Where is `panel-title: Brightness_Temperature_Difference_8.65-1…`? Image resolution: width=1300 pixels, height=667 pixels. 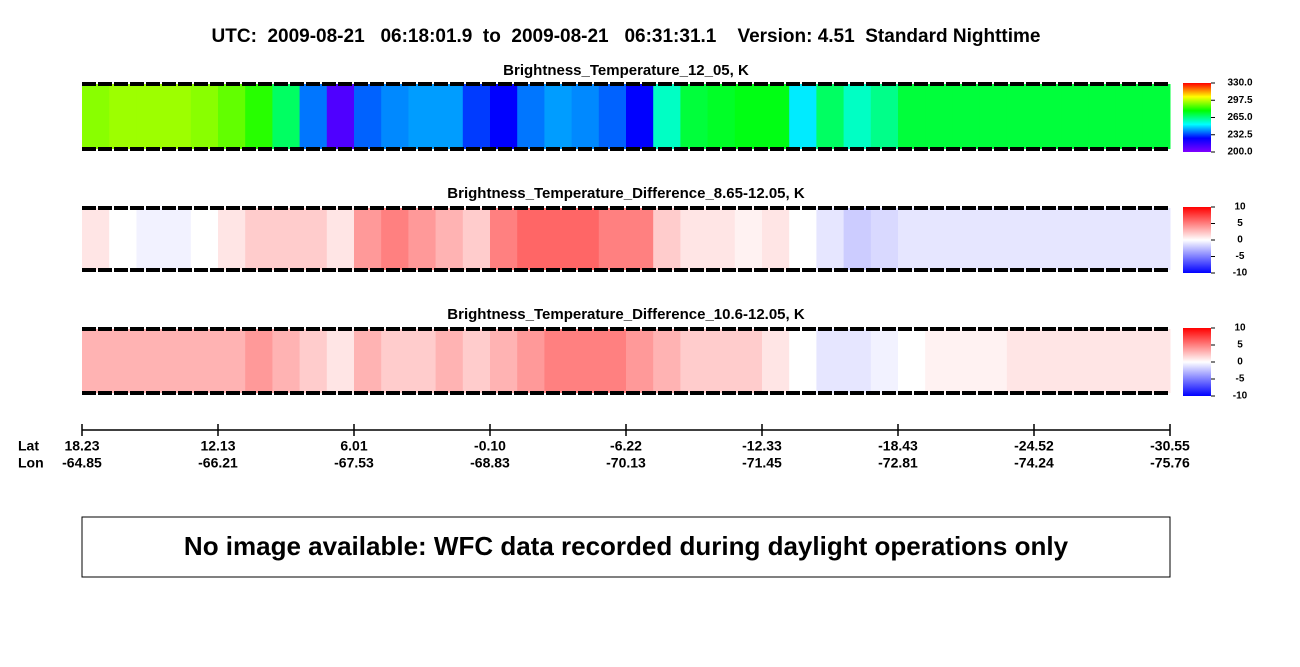 panel-title: Brightness_Temperature_Difference_8.65-1… is located at coordinates (626, 193).